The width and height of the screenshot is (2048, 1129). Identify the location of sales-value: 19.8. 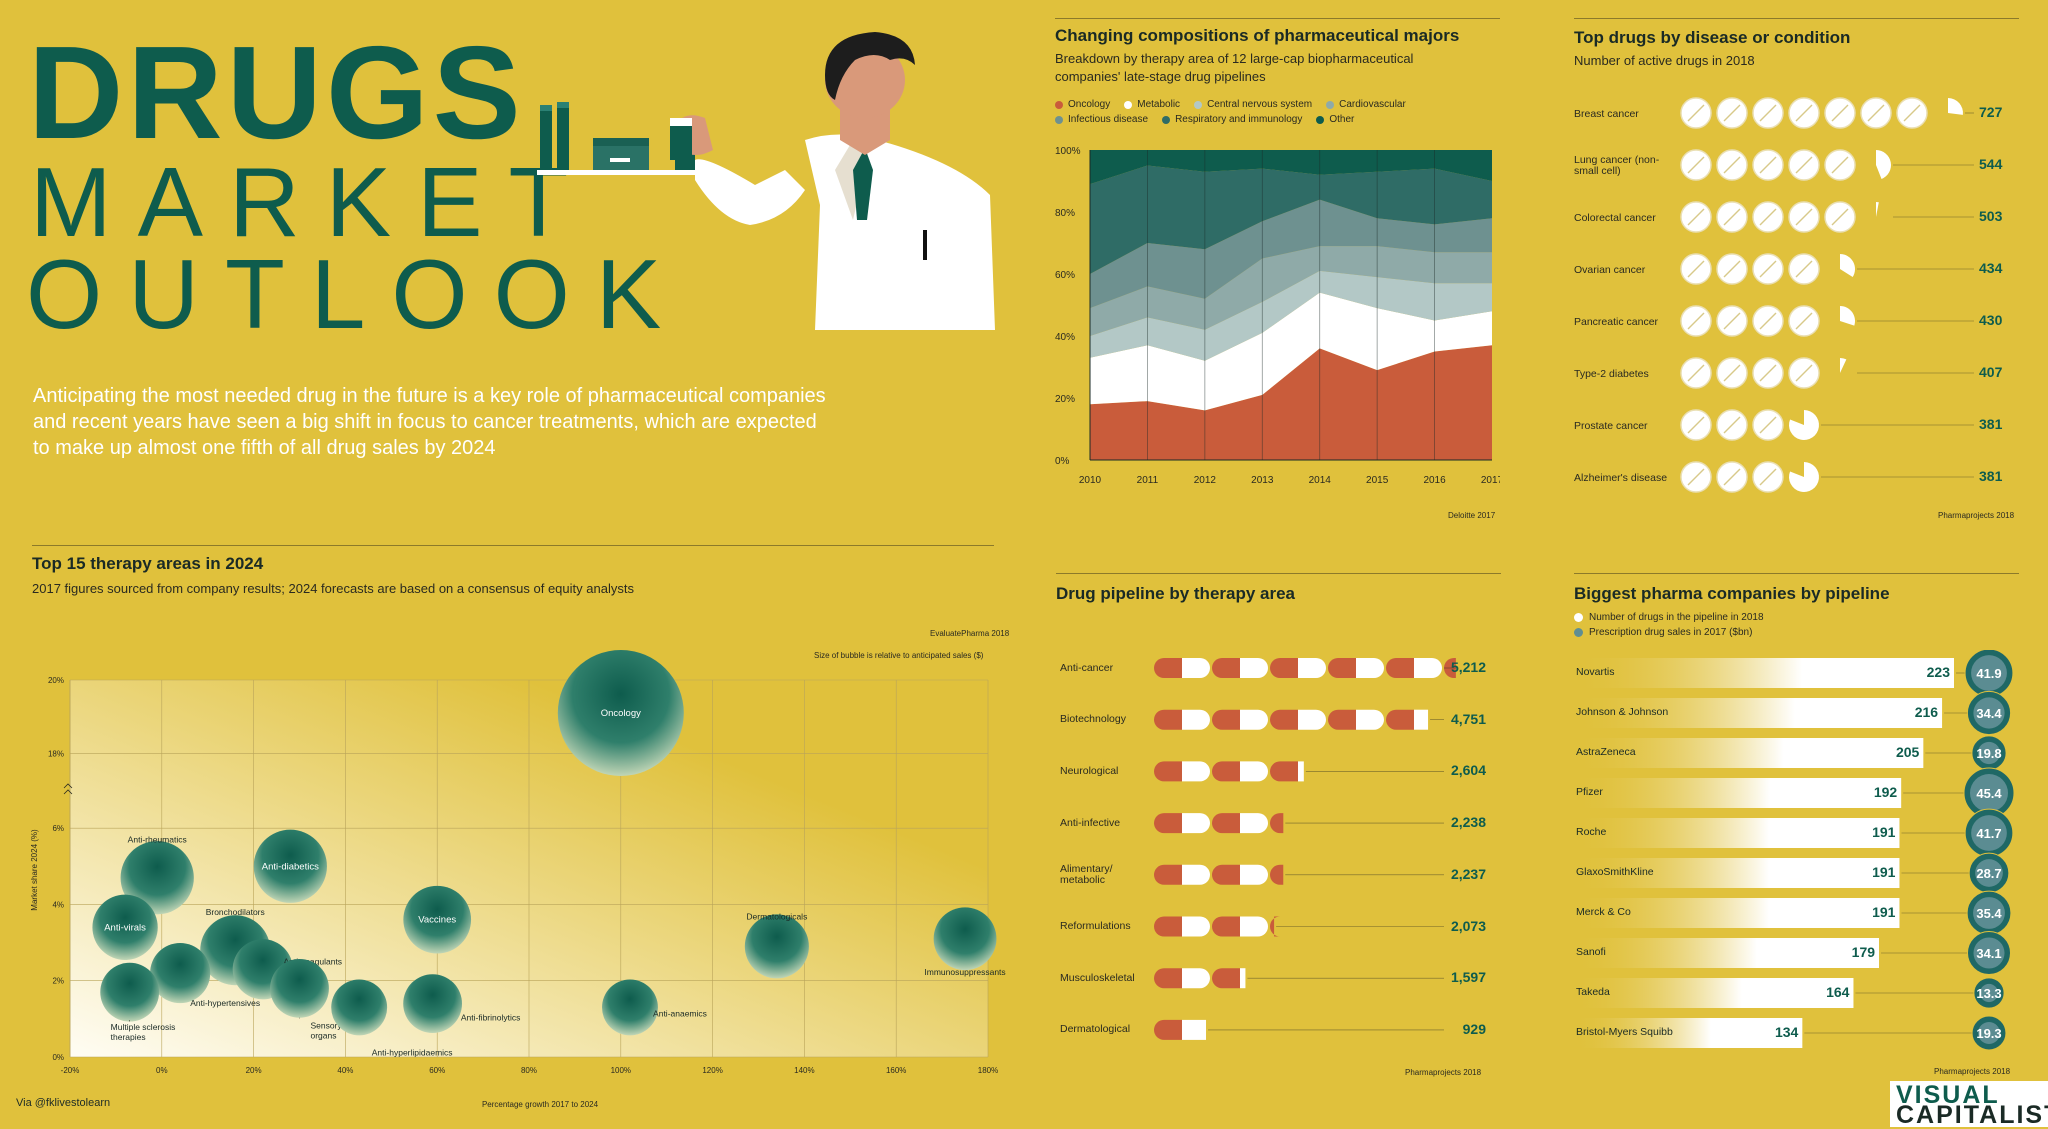
(1988, 753).